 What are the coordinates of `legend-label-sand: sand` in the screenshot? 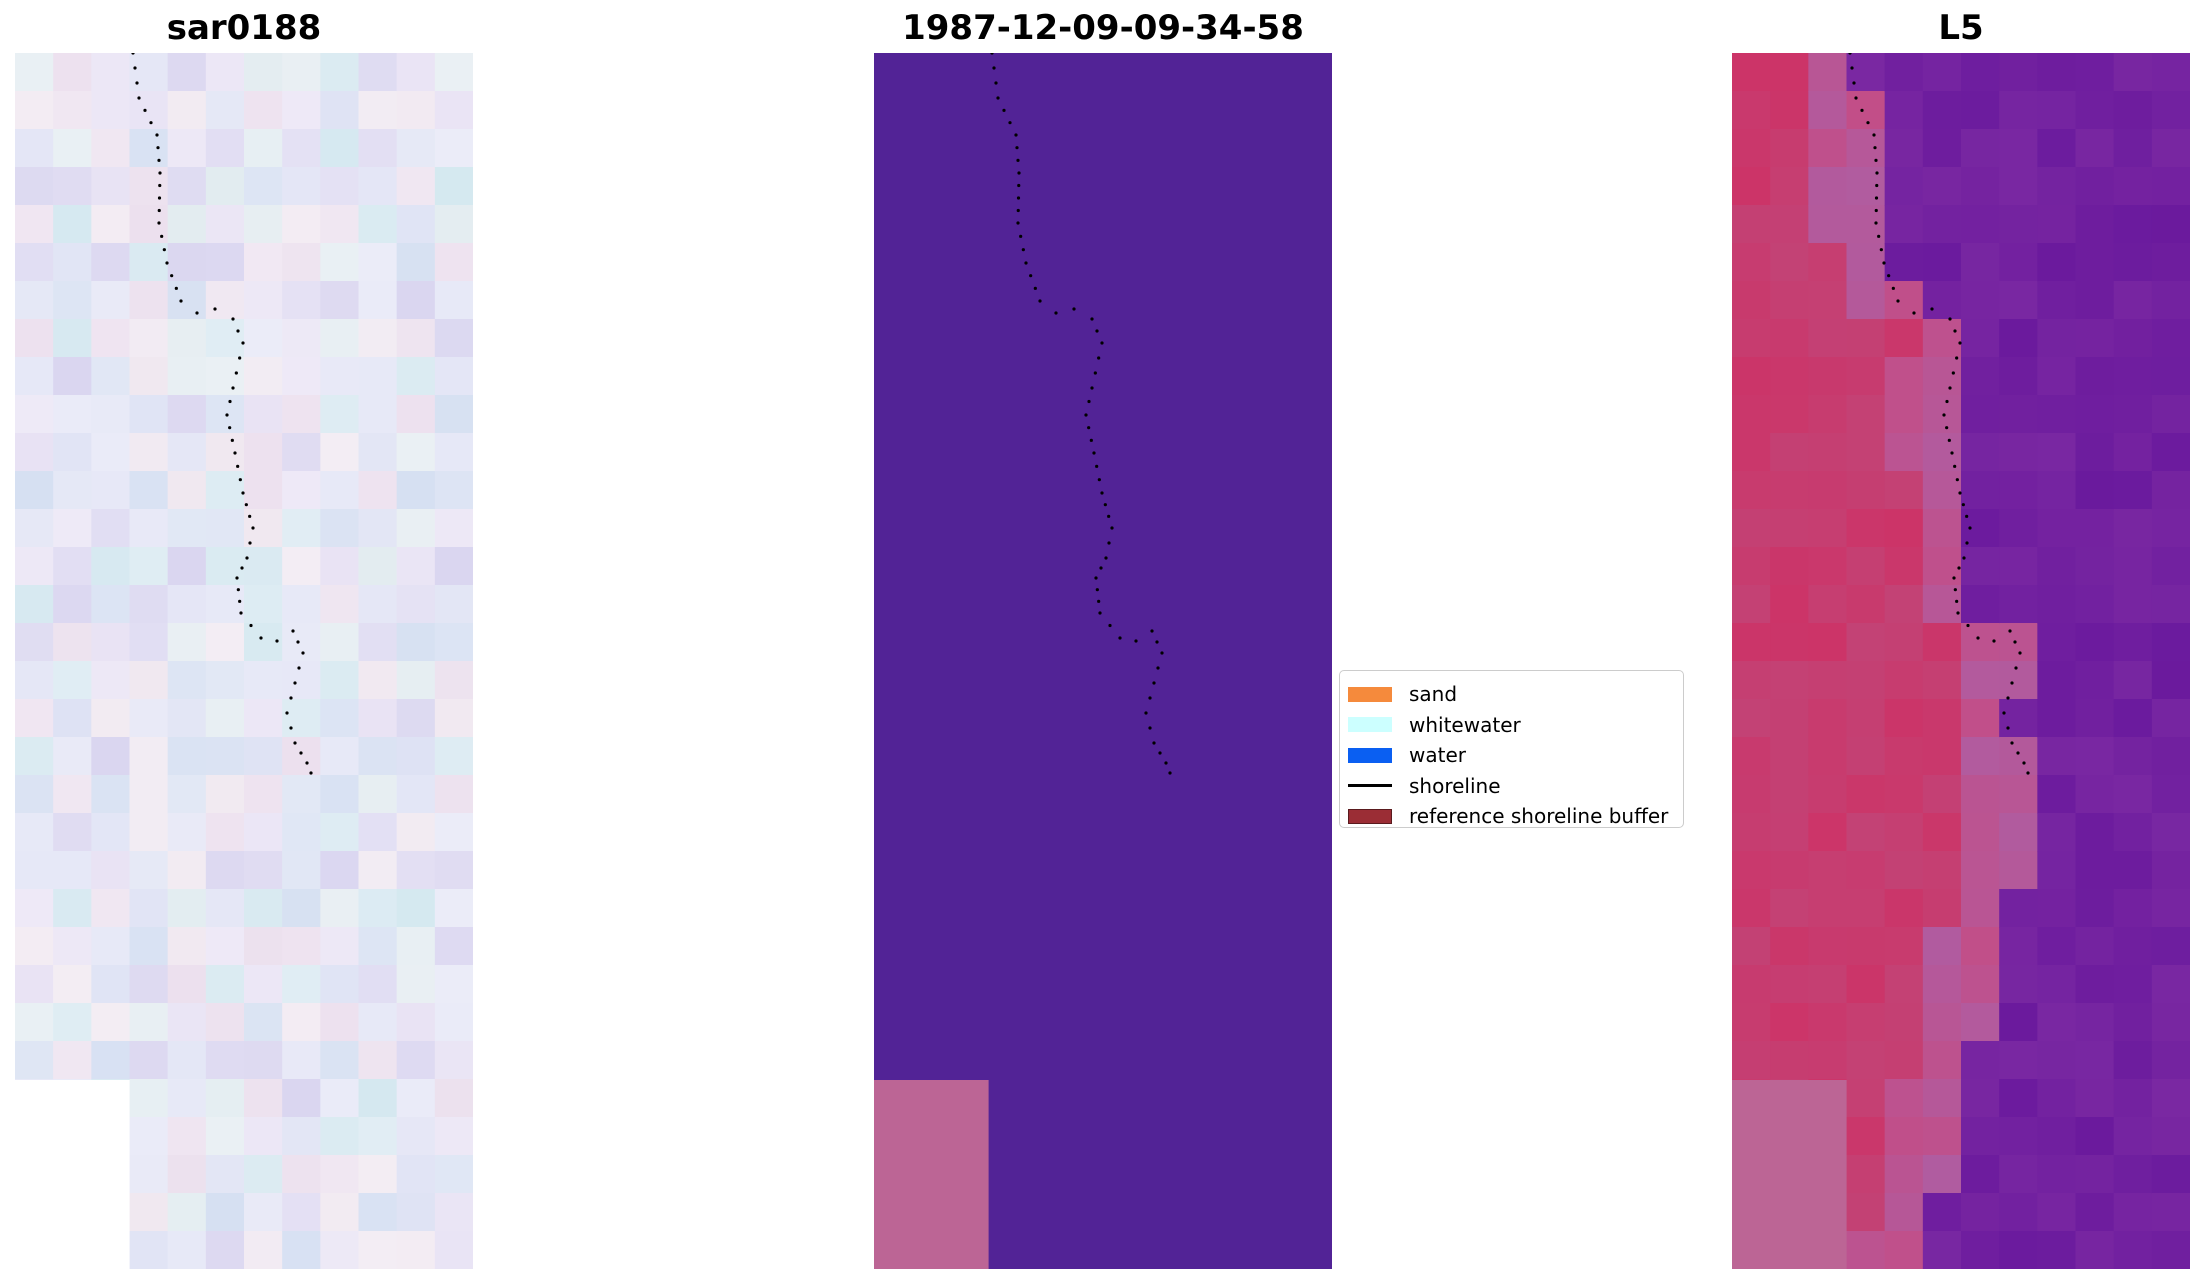 It's located at (1433, 694).